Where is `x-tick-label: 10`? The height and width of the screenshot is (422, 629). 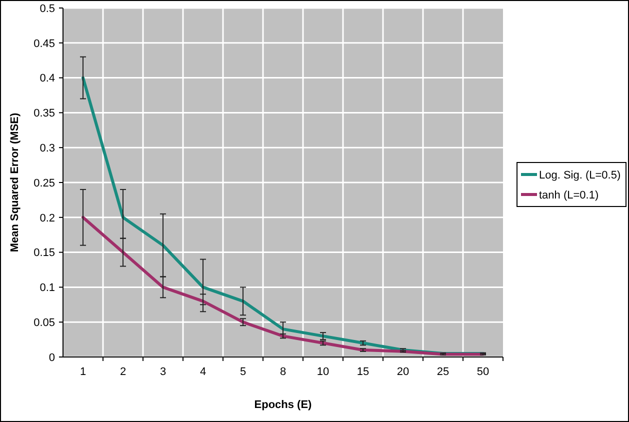 x-tick-label: 10 is located at coordinates (323, 372).